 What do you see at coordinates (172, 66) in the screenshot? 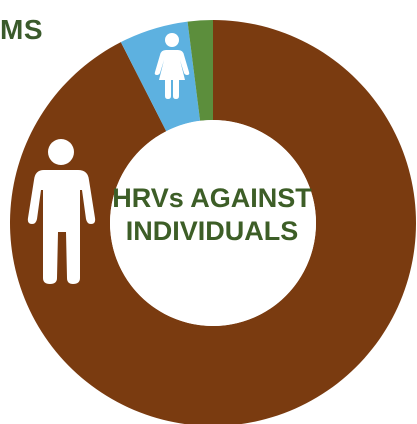
I see `female-person-icon` at bounding box center [172, 66].